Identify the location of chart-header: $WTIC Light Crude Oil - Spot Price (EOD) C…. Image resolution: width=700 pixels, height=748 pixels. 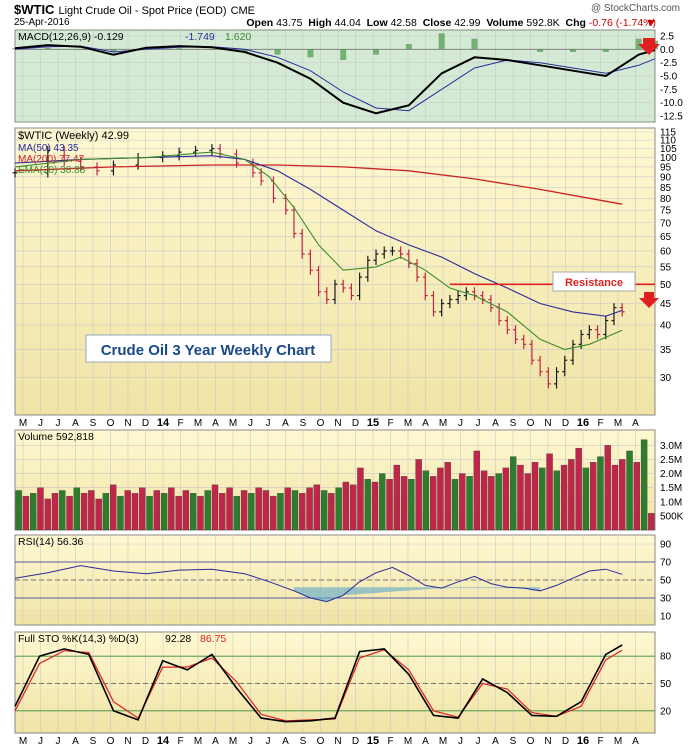
(350, 15).